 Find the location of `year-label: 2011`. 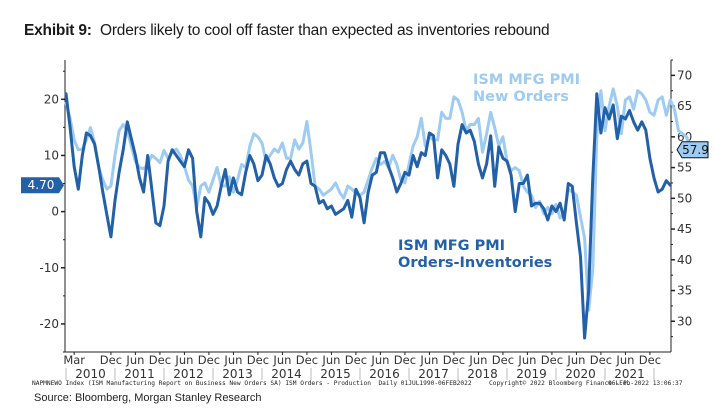

year-label: 2011 is located at coordinates (139, 374).